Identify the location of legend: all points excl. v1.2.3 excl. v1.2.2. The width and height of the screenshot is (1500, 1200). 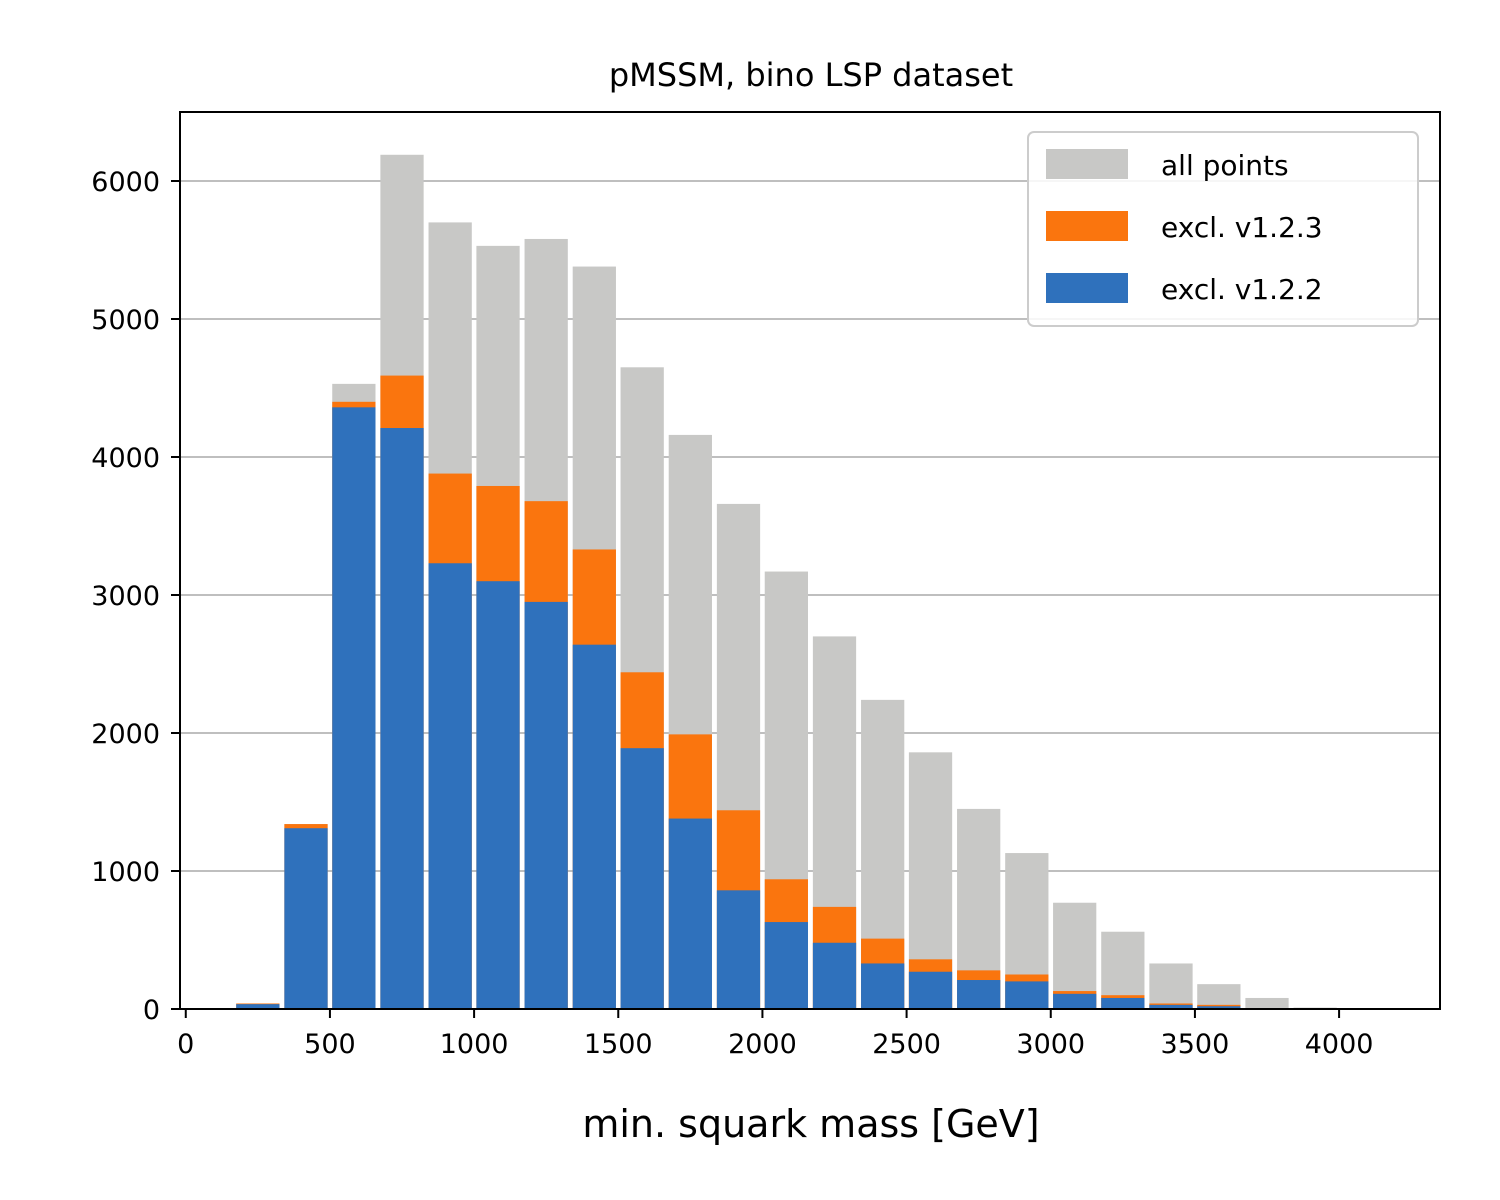
(1223, 229).